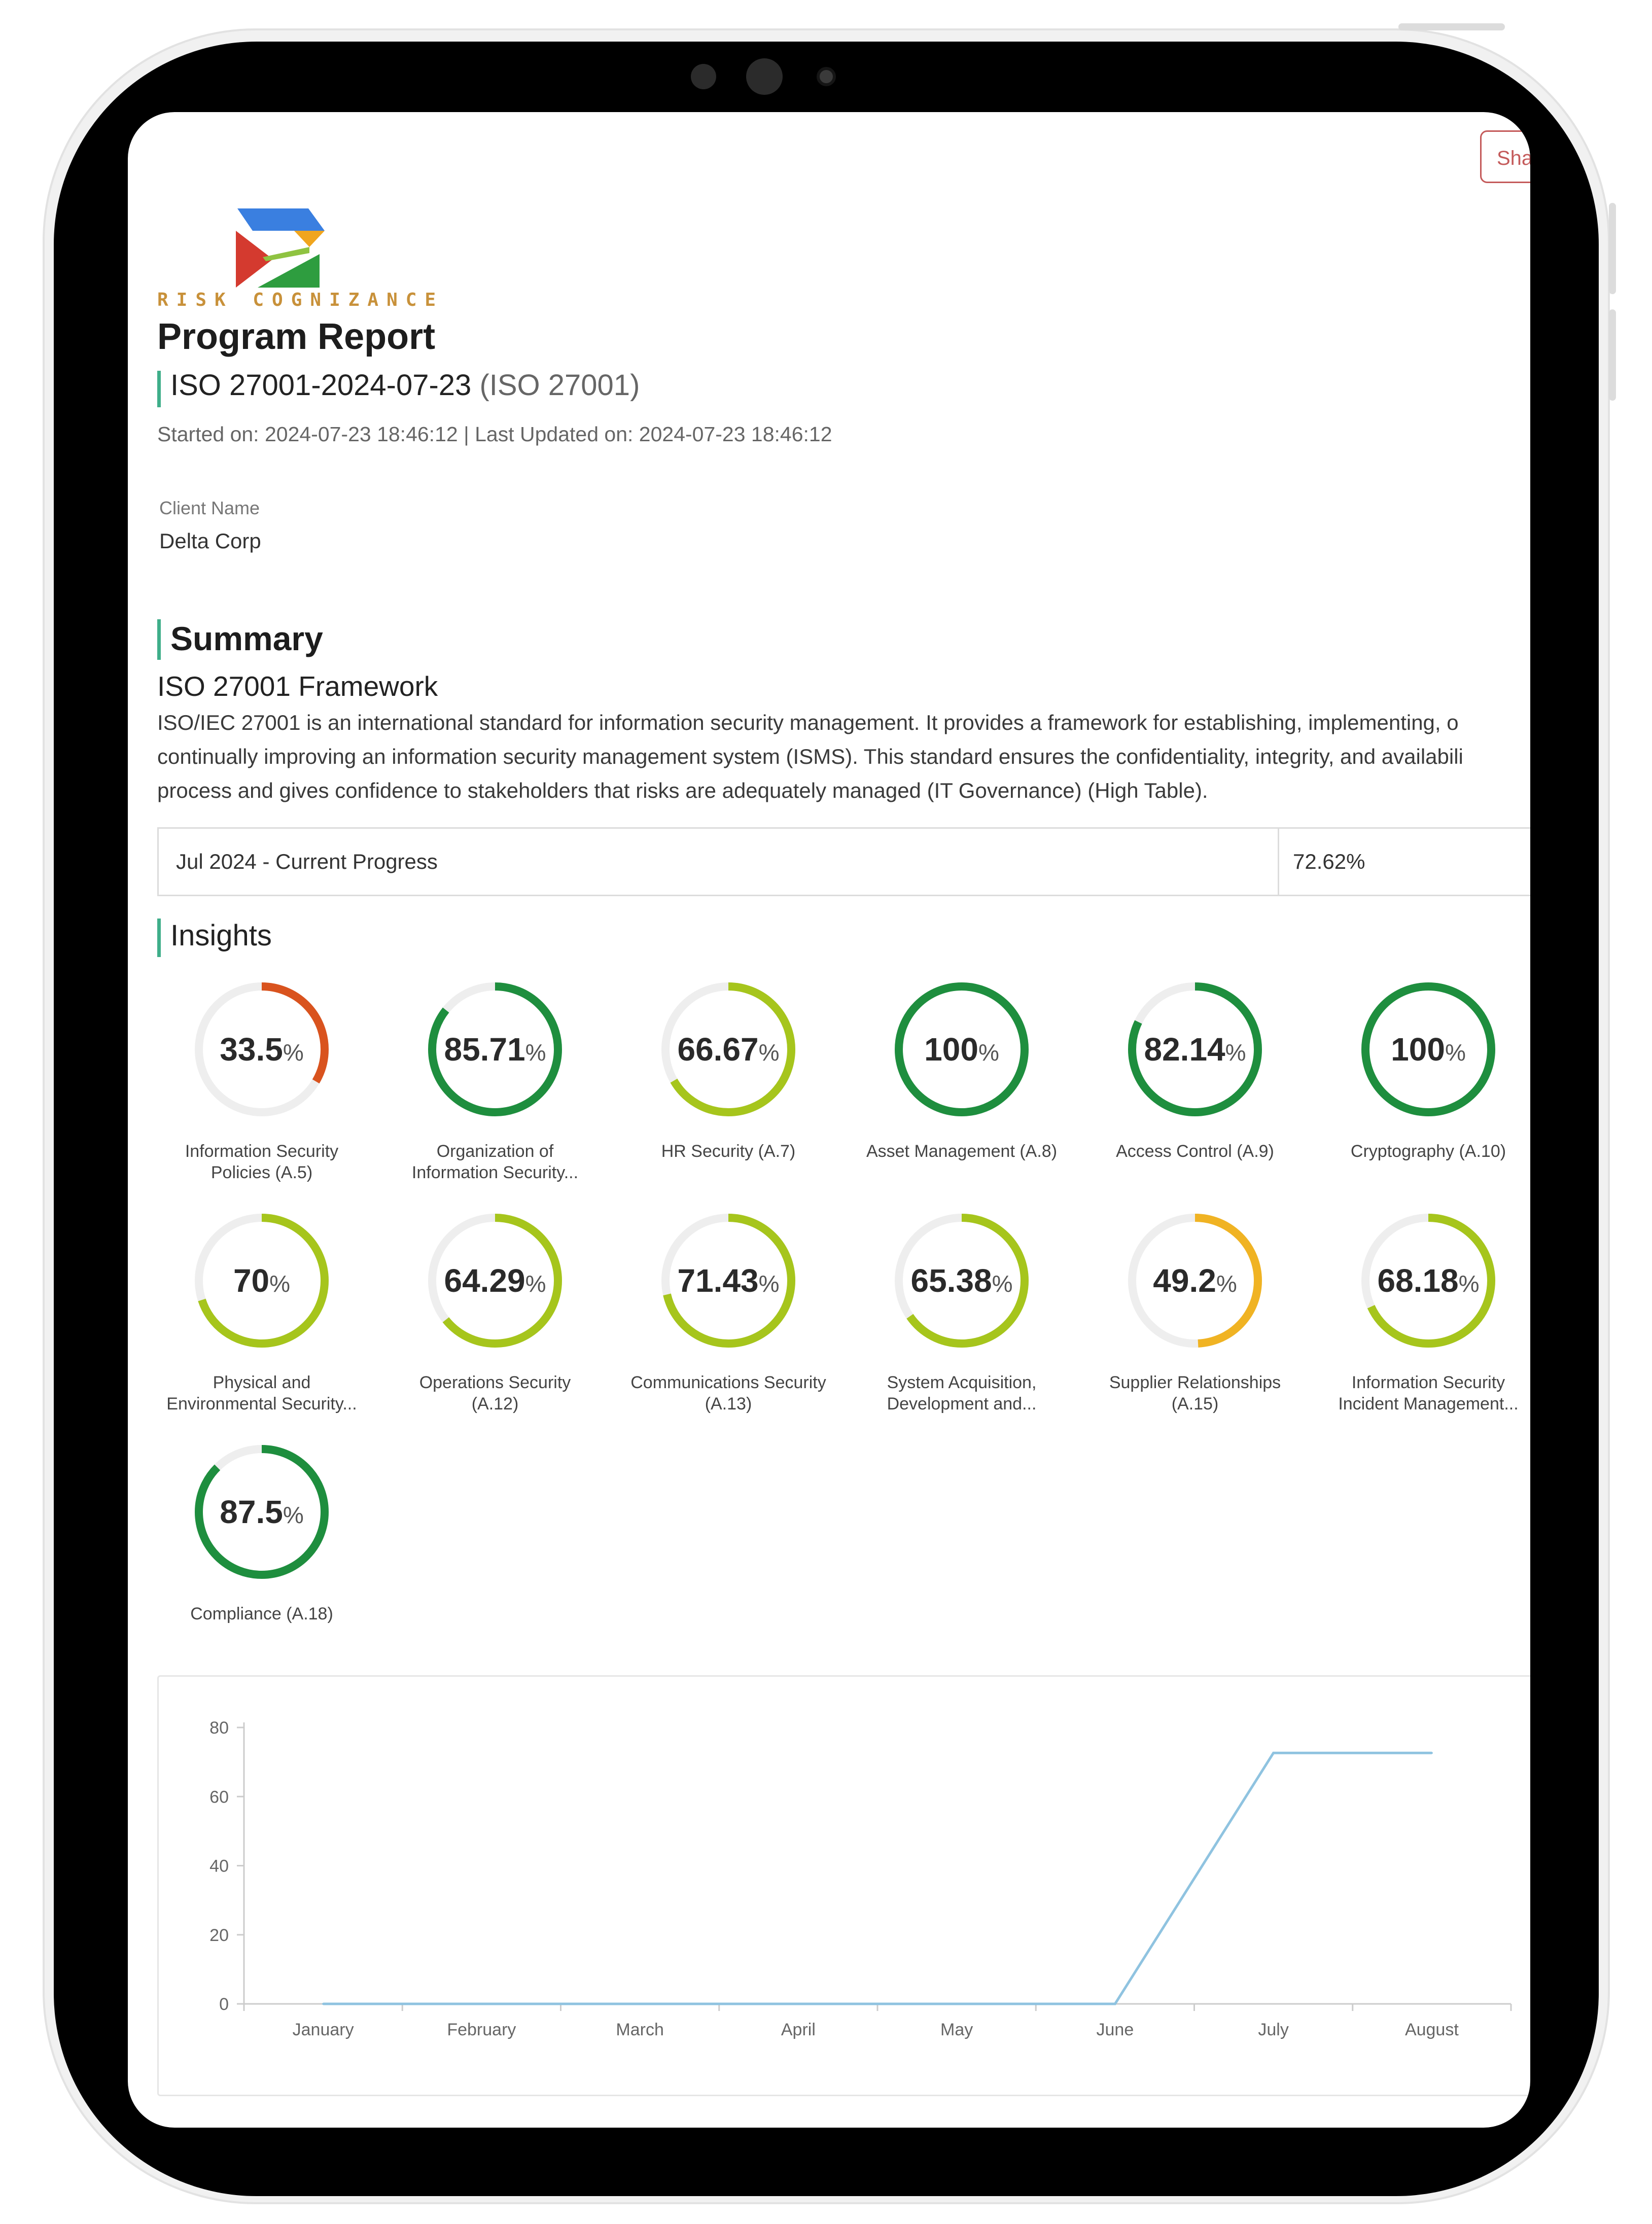 This screenshot has width=1652, height=2224. I want to click on gauge-number: 87.5, so click(251, 1512).